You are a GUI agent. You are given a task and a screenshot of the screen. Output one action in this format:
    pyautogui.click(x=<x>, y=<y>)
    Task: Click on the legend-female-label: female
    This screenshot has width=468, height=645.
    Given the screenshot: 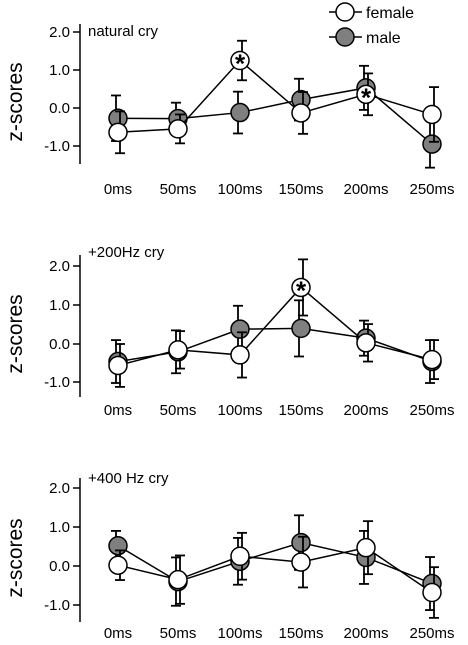 What is the action you would take?
    pyautogui.click(x=390, y=13)
    